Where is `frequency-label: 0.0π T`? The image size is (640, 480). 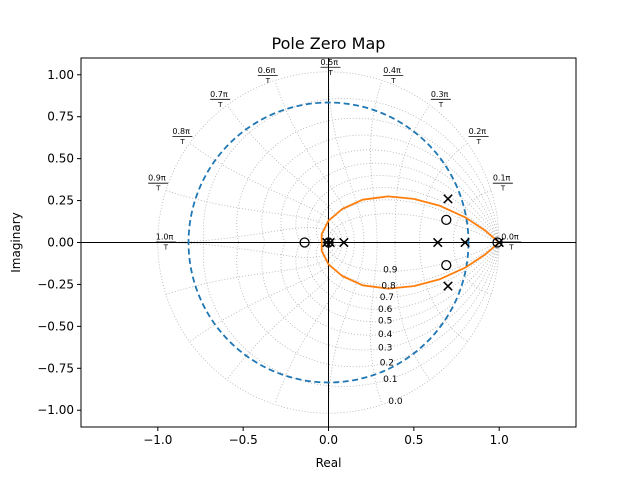 frequency-label: 0.0π T is located at coordinates (511, 242).